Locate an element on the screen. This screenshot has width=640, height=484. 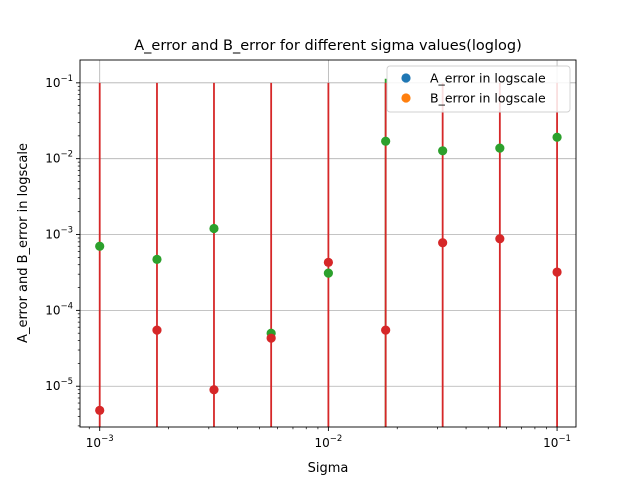
x-tick-label: 10⁻³ is located at coordinates (100, 442).